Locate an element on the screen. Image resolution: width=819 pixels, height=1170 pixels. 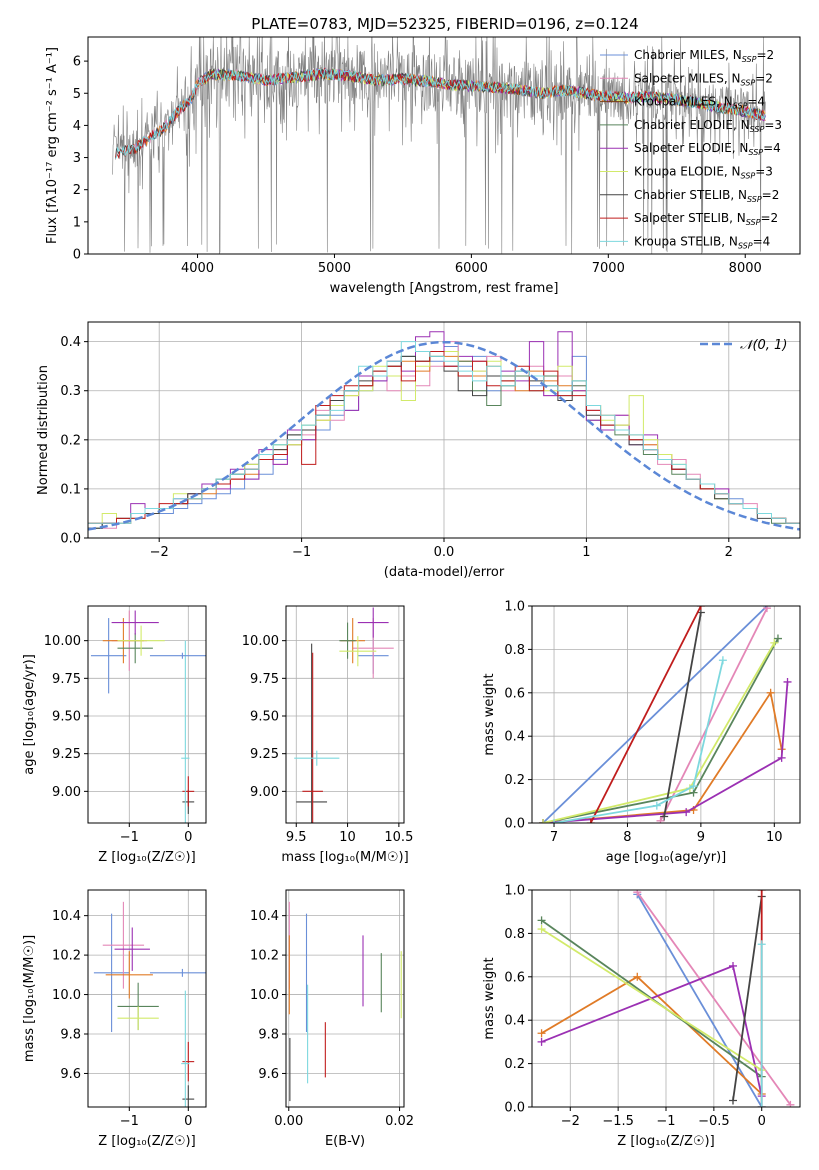
mass-weight-line-stelib_kroupa is located at coordinates (638, 741).